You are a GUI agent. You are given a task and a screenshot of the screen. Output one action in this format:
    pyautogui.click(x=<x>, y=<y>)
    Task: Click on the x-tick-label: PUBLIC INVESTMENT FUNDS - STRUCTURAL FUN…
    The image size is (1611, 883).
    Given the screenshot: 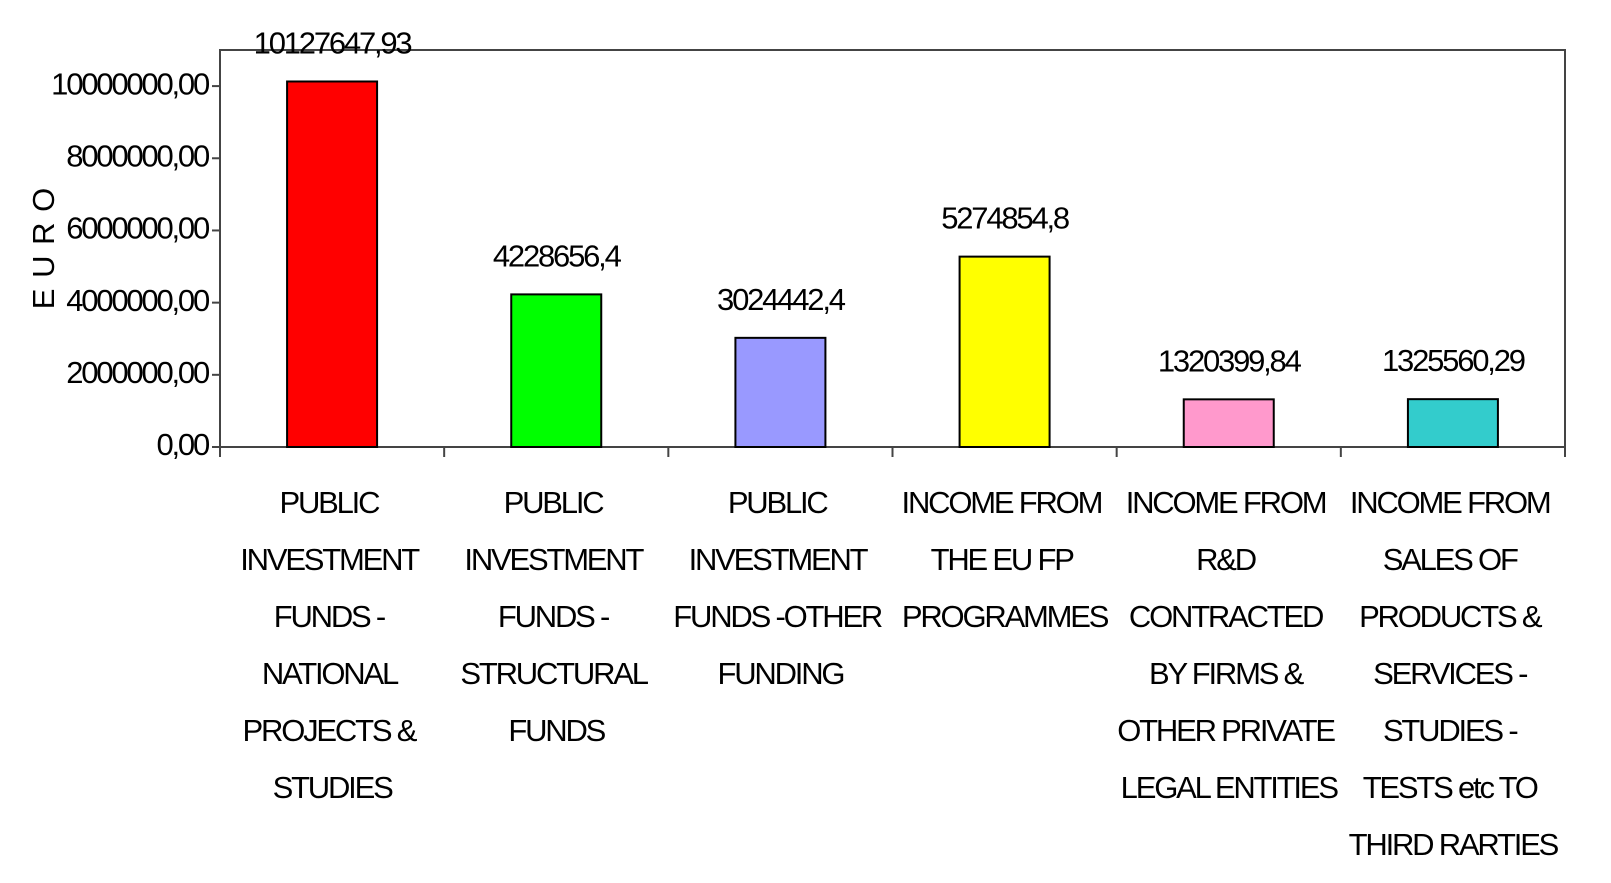 What is the action you would take?
    pyautogui.click(x=556, y=616)
    